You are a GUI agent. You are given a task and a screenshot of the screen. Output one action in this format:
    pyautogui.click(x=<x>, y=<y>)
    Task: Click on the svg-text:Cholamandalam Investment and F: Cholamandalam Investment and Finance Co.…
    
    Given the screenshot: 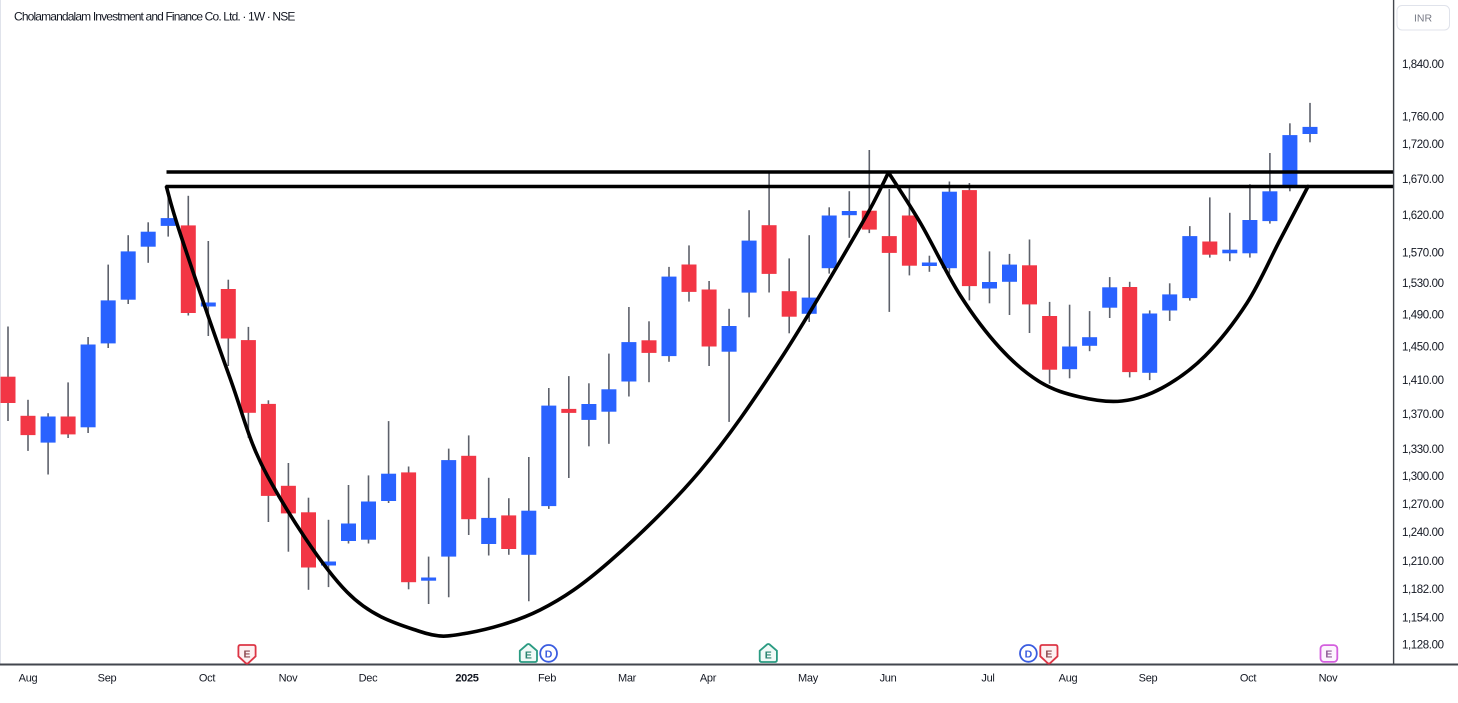 What is the action you would take?
    pyautogui.click(x=154, y=17)
    